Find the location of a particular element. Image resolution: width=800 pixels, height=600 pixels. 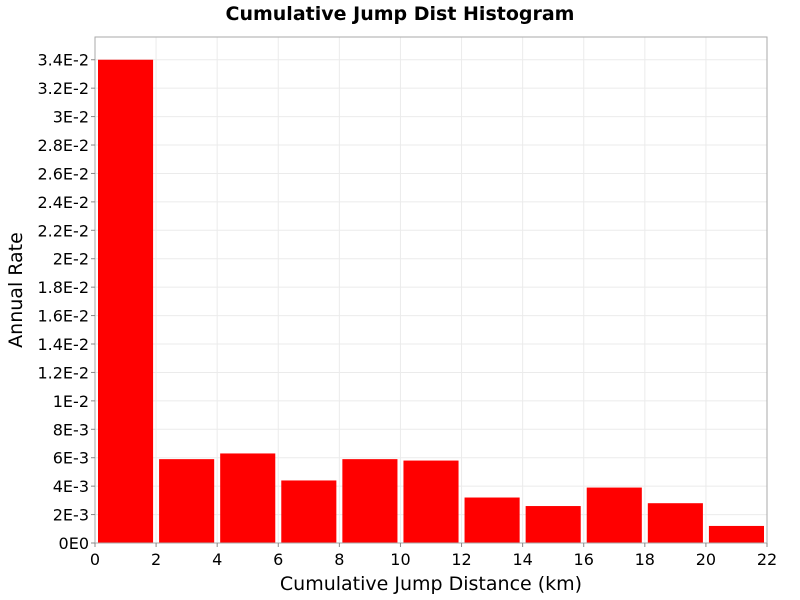

y-tick-label: 2E-2 is located at coordinates (71, 259).